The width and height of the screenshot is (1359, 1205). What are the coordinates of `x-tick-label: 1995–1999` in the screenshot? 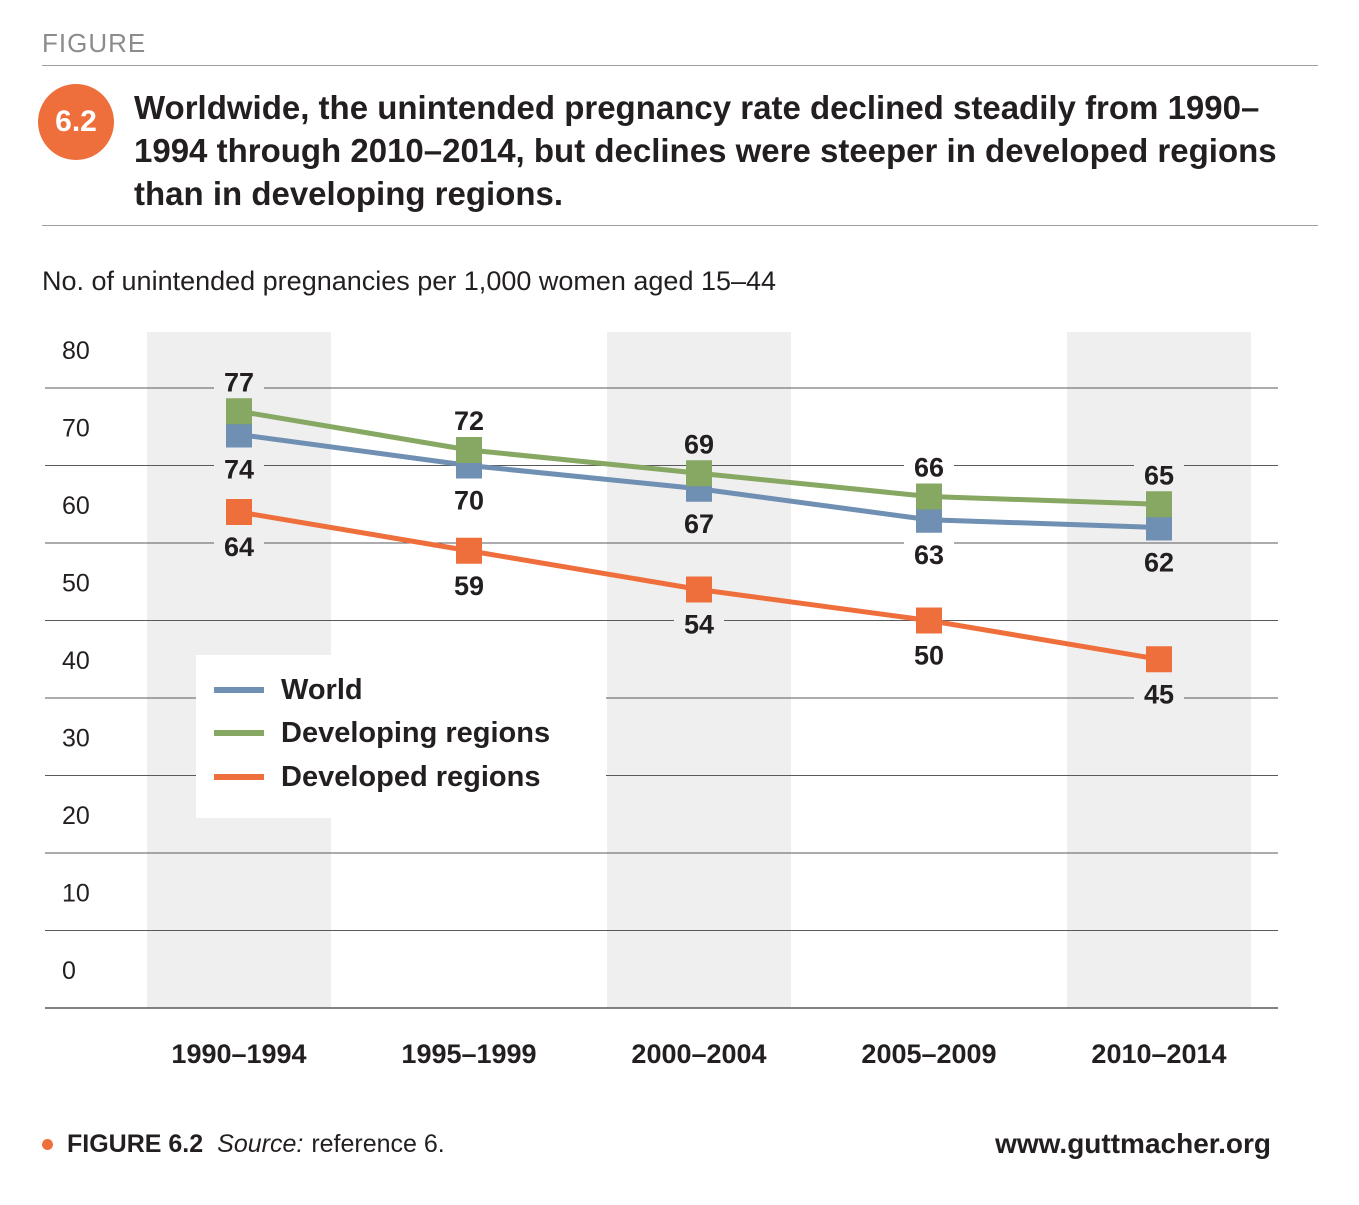 It's located at (468, 1054).